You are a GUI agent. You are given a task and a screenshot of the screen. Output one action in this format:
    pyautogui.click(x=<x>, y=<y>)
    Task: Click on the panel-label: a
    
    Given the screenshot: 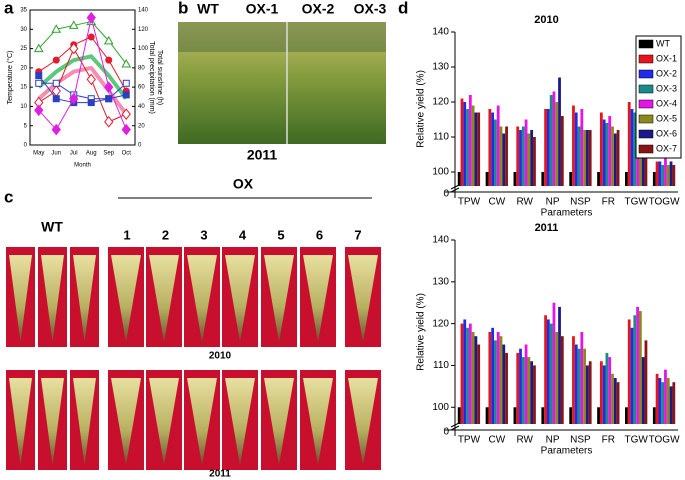 What is the action you would take?
    pyautogui.click(x=9, y=8)
    